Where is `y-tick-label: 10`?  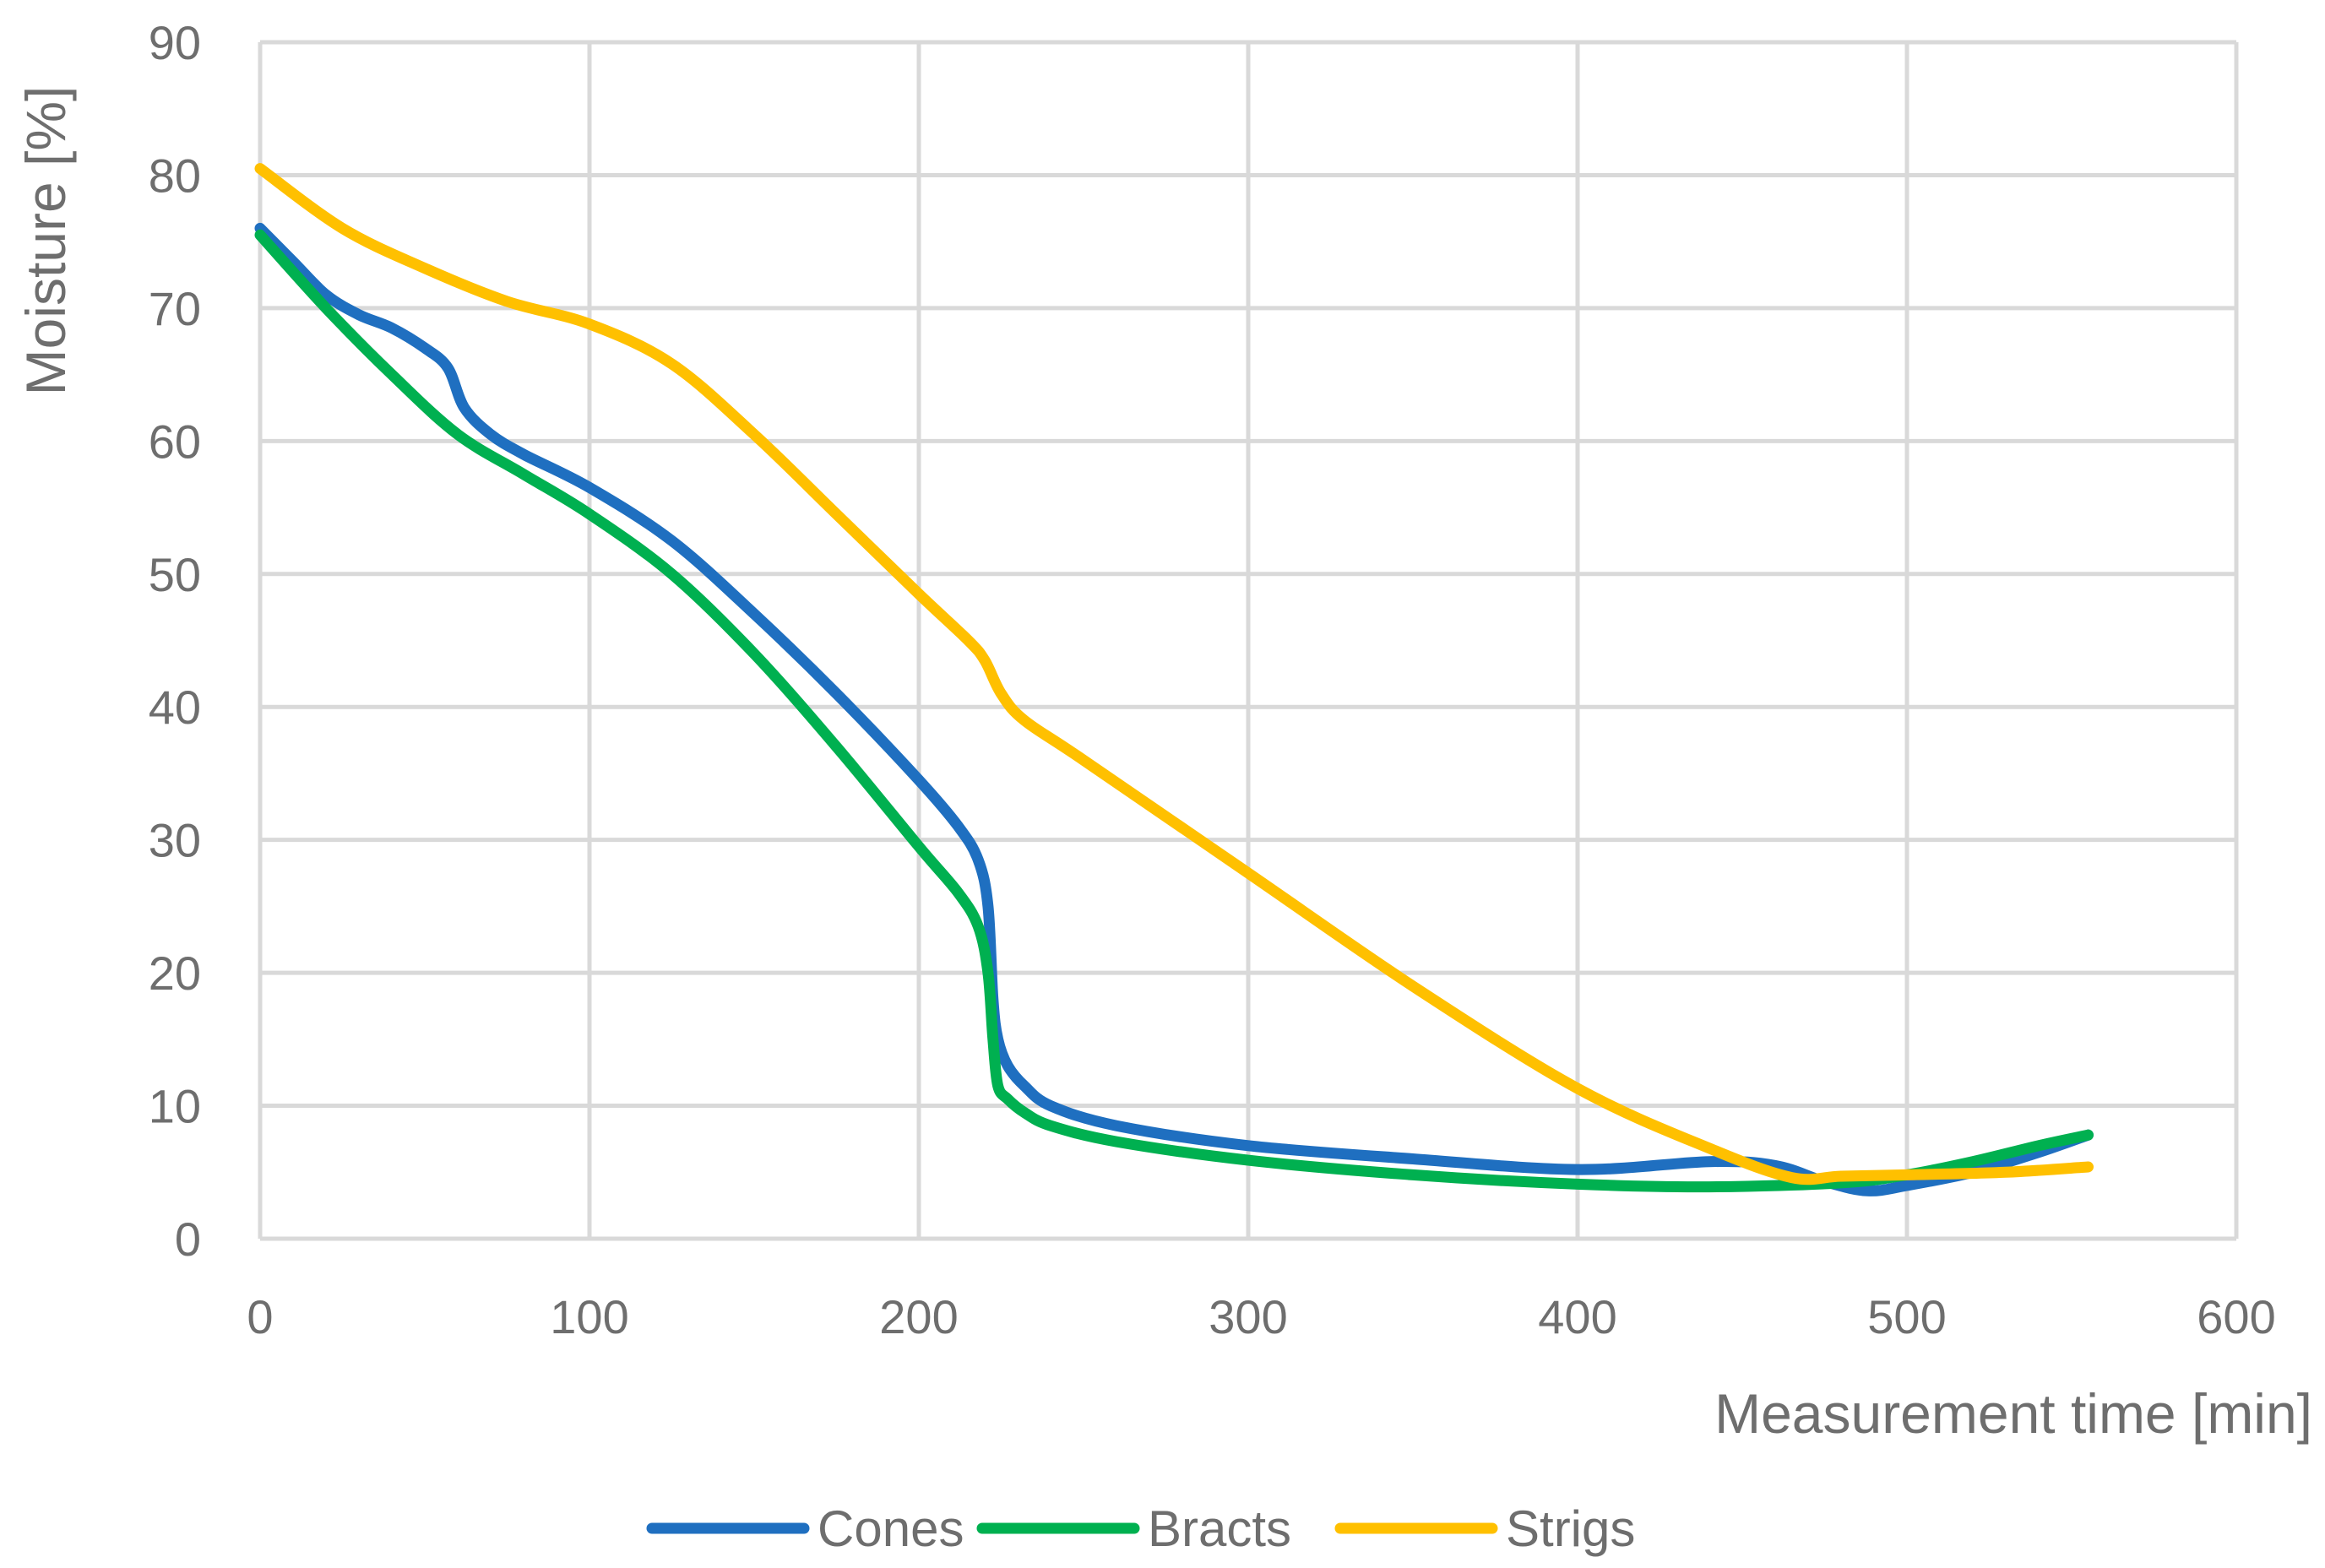 y-tick-label: 10 is located at coordinates (175, 1106).